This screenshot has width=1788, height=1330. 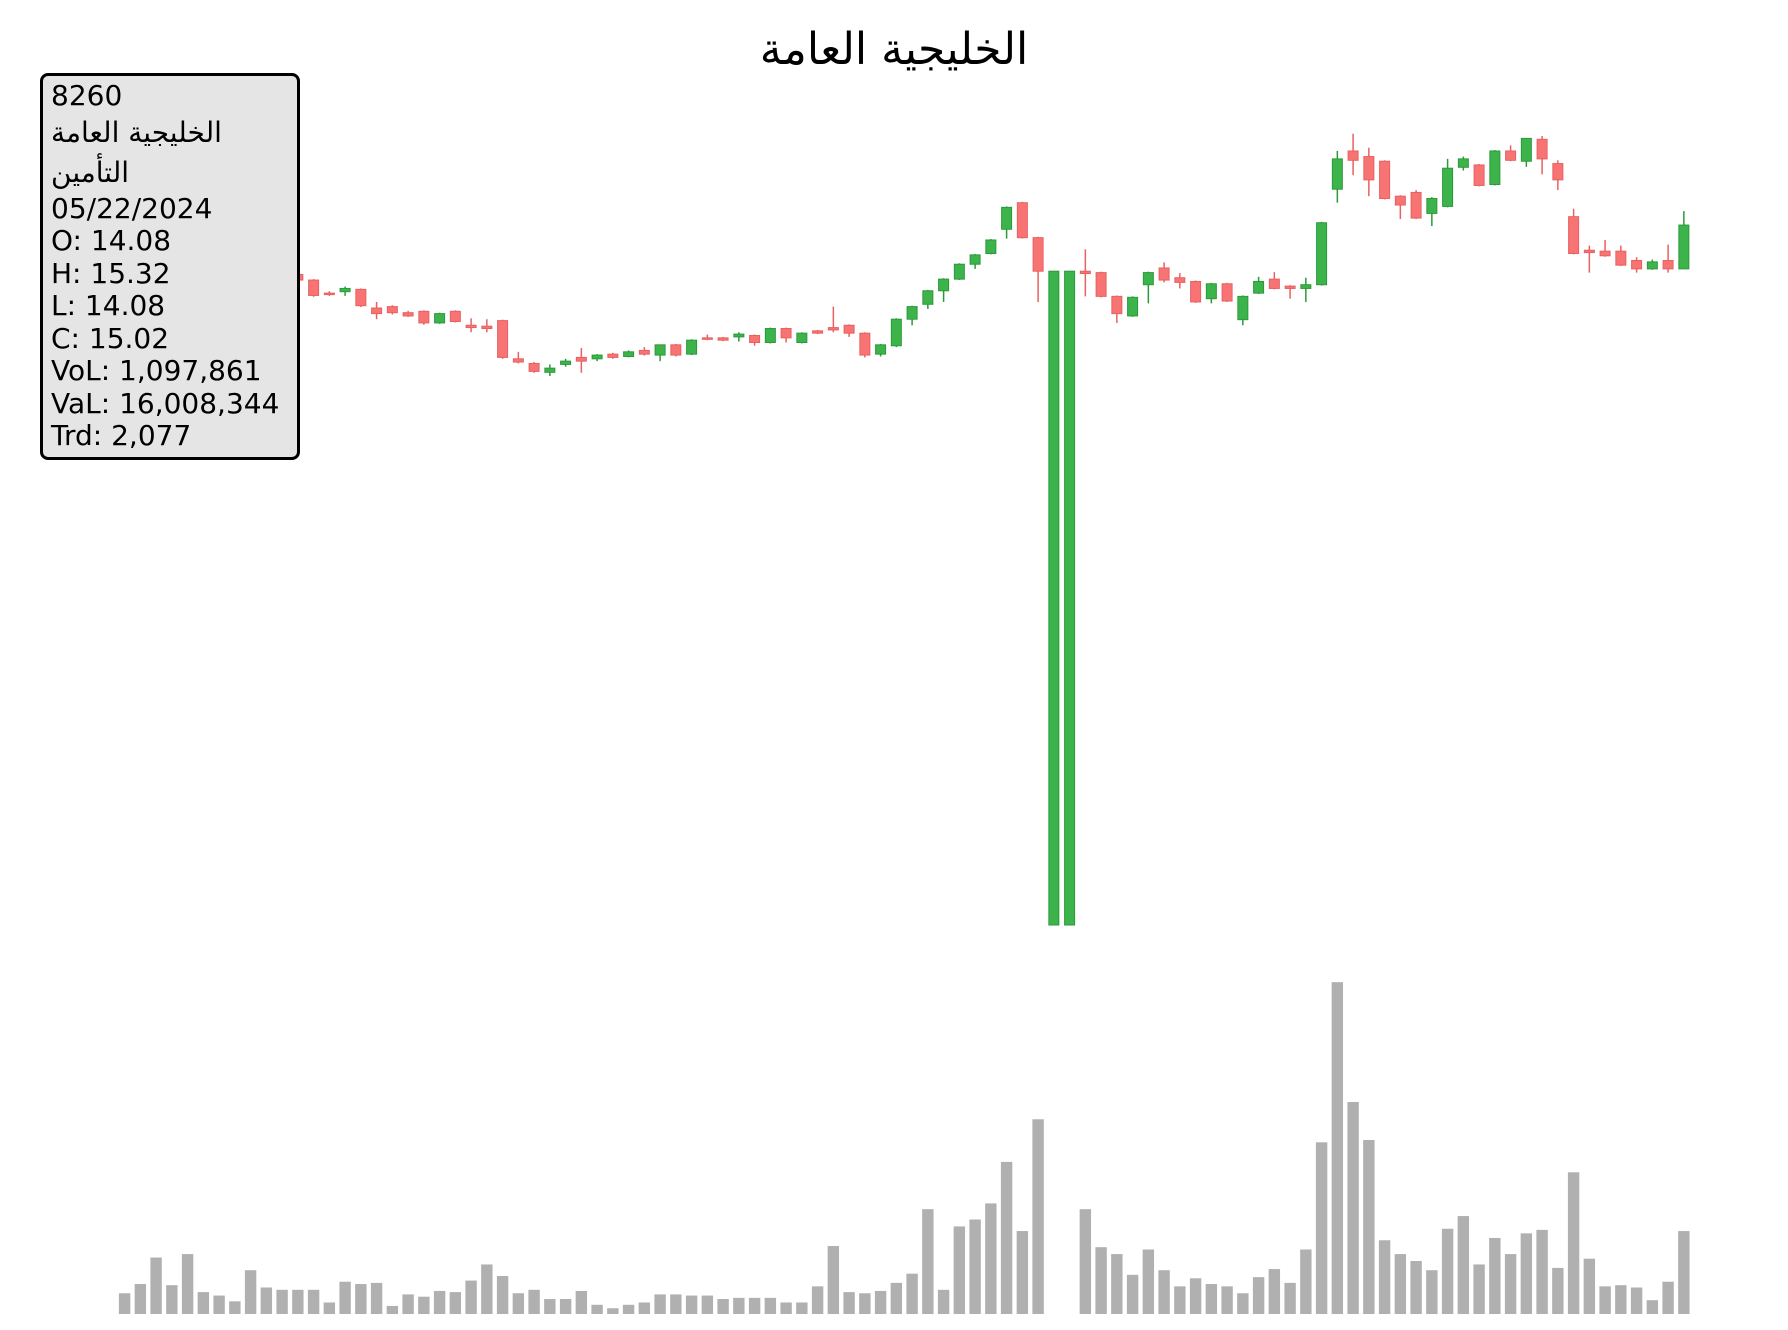 I want to click on chart-title: الخليجية العامة, so click(x=894, y=49).